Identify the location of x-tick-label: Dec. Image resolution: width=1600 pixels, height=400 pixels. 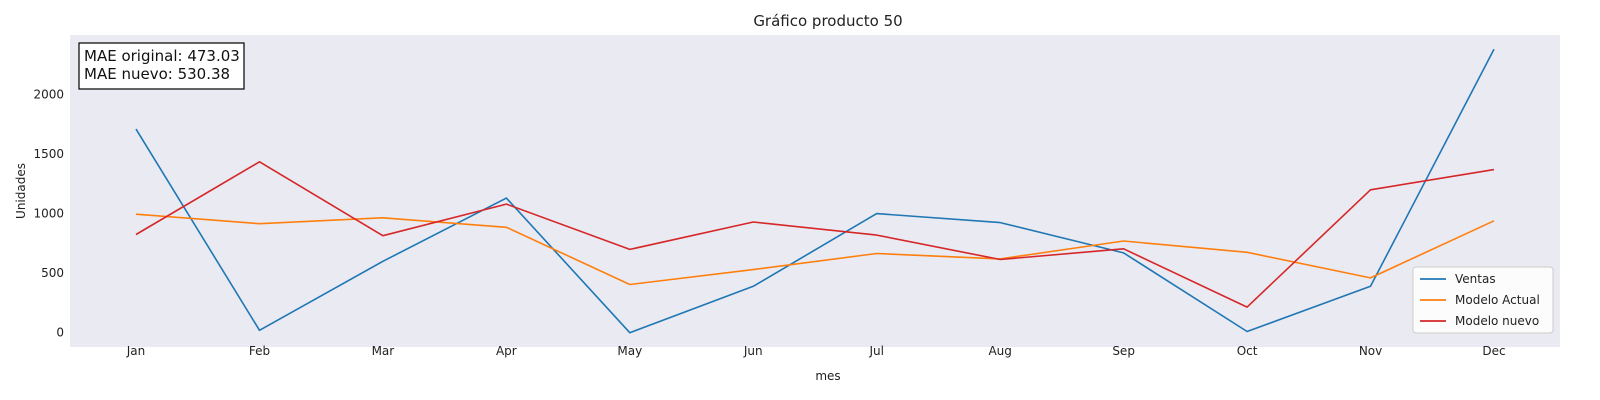
(1493, 351).